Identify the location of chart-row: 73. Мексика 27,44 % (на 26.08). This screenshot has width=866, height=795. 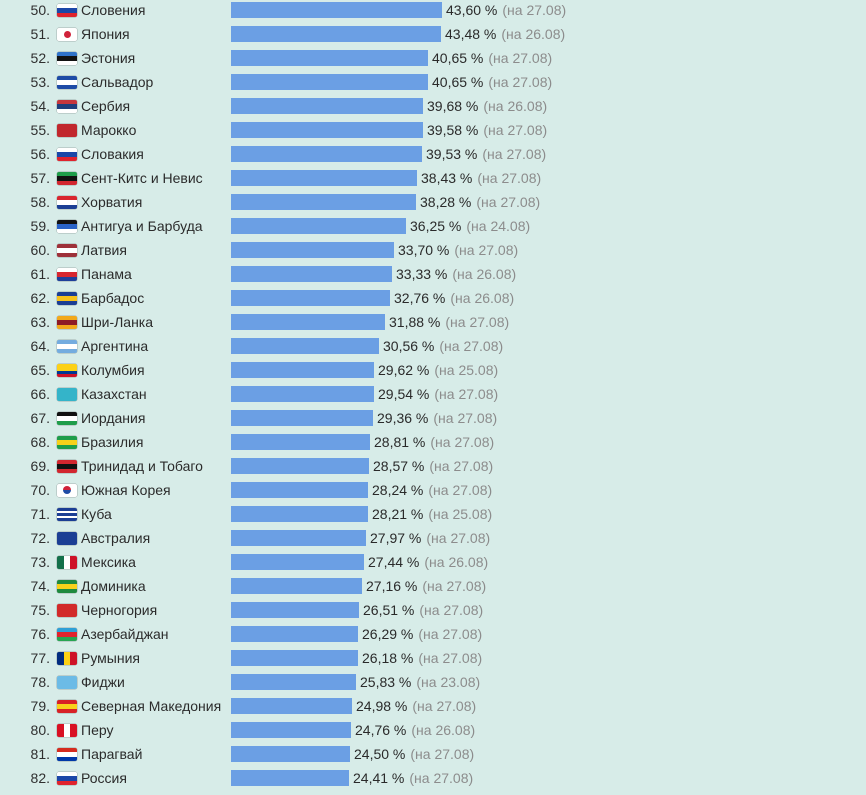
(433, 563).